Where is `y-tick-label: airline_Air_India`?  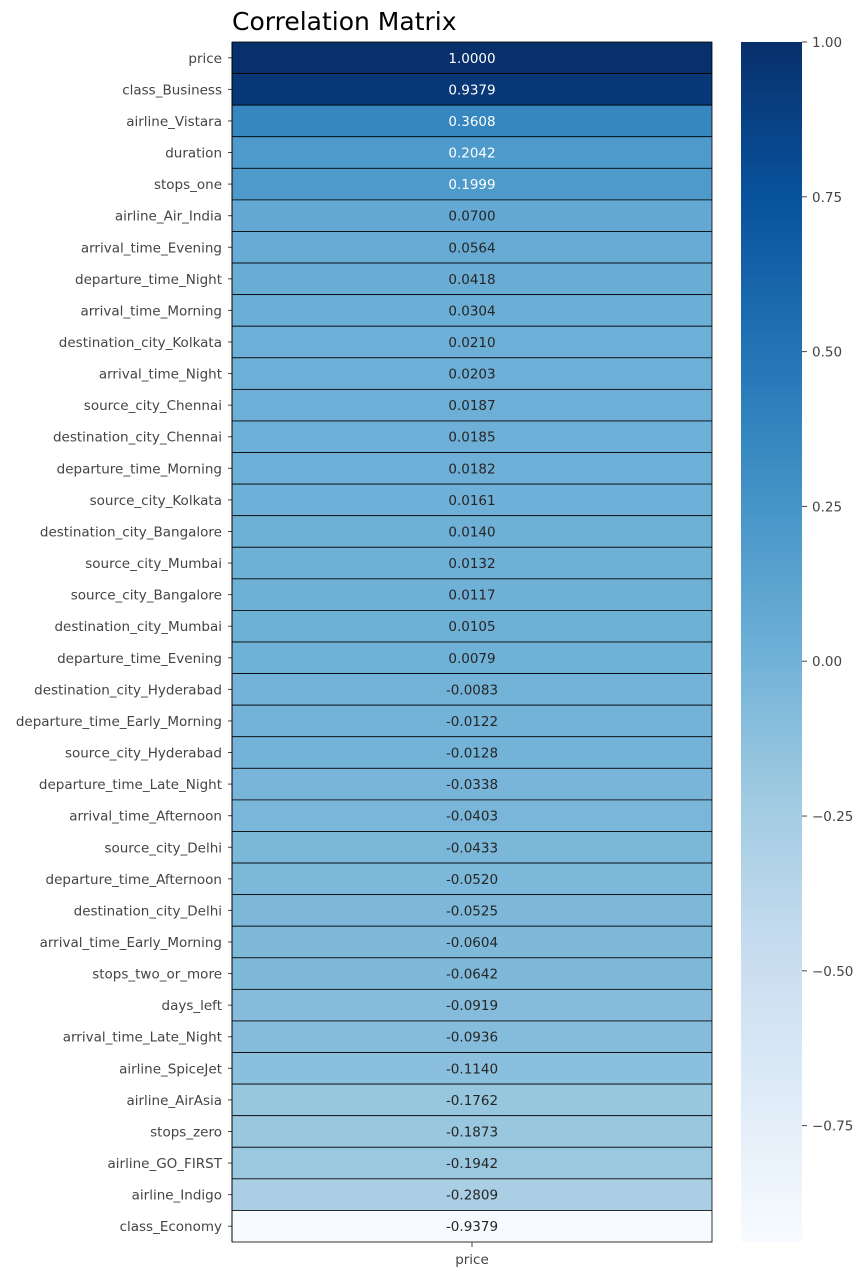
y-tick-label: airline_Air_India is located at coordinates (168, 217).